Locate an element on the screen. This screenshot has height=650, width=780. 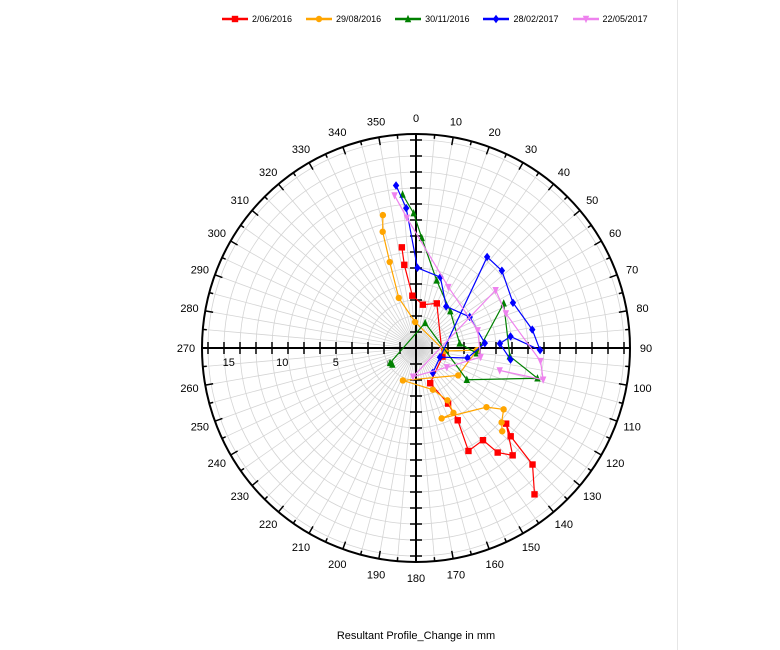
legend-marker is located at coordinates (319, 19).